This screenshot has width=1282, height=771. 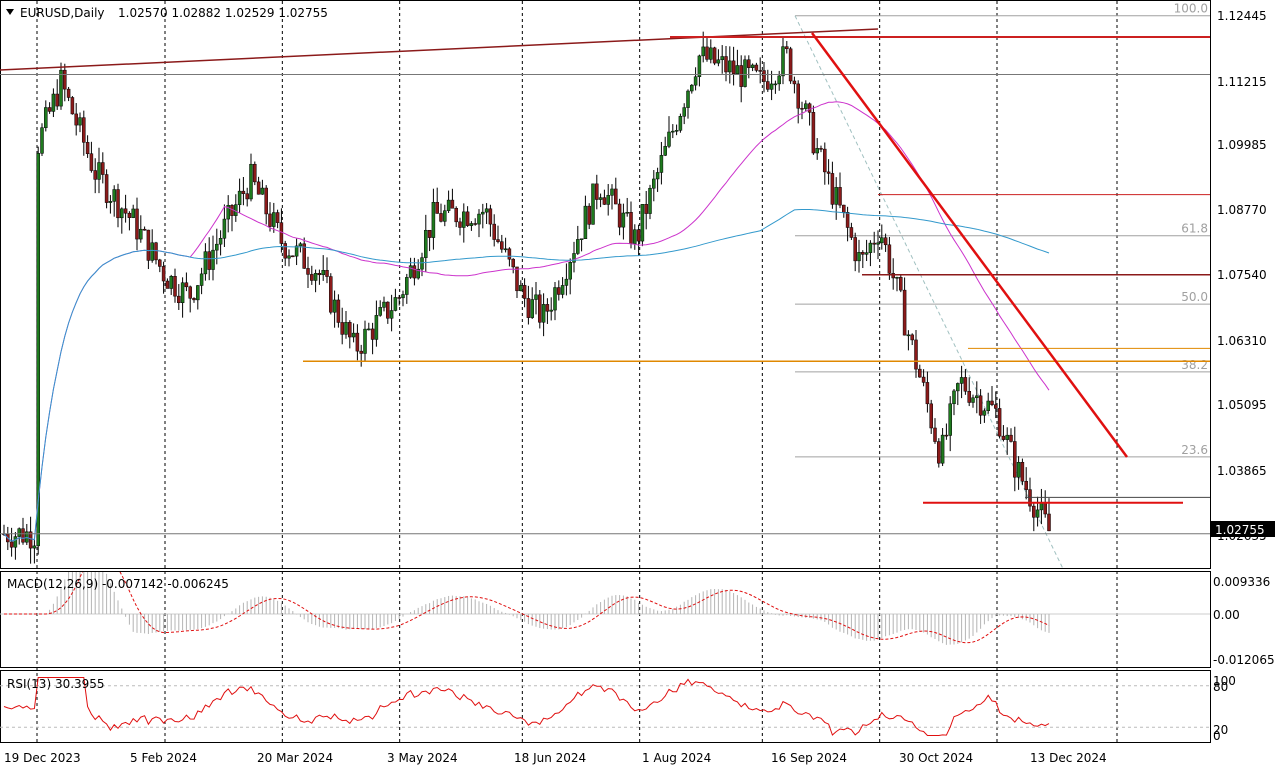 What do you see at coordinates (1242, 16) in the screenshot?
I see `price-tick: 1.12445` at bounding box center [1242, 16].